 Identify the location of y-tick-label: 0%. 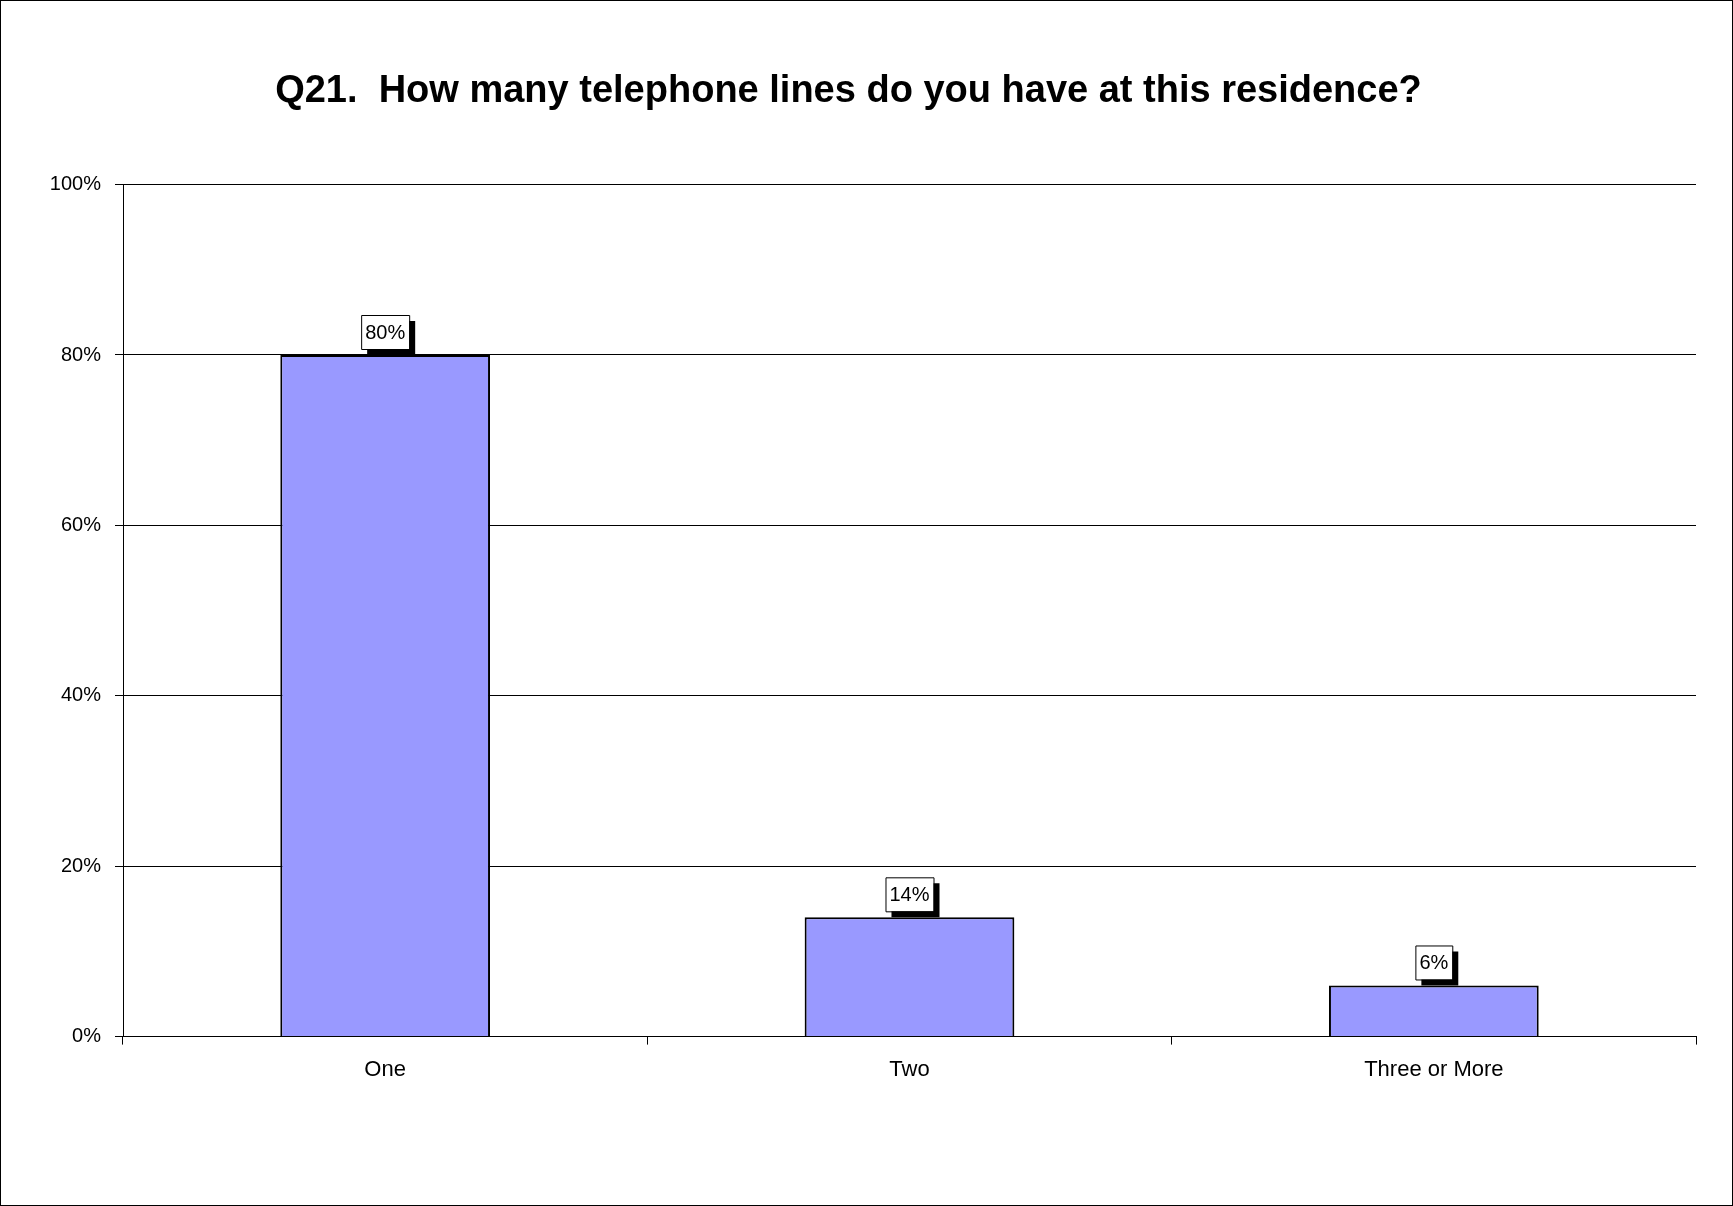
(87, 1035).